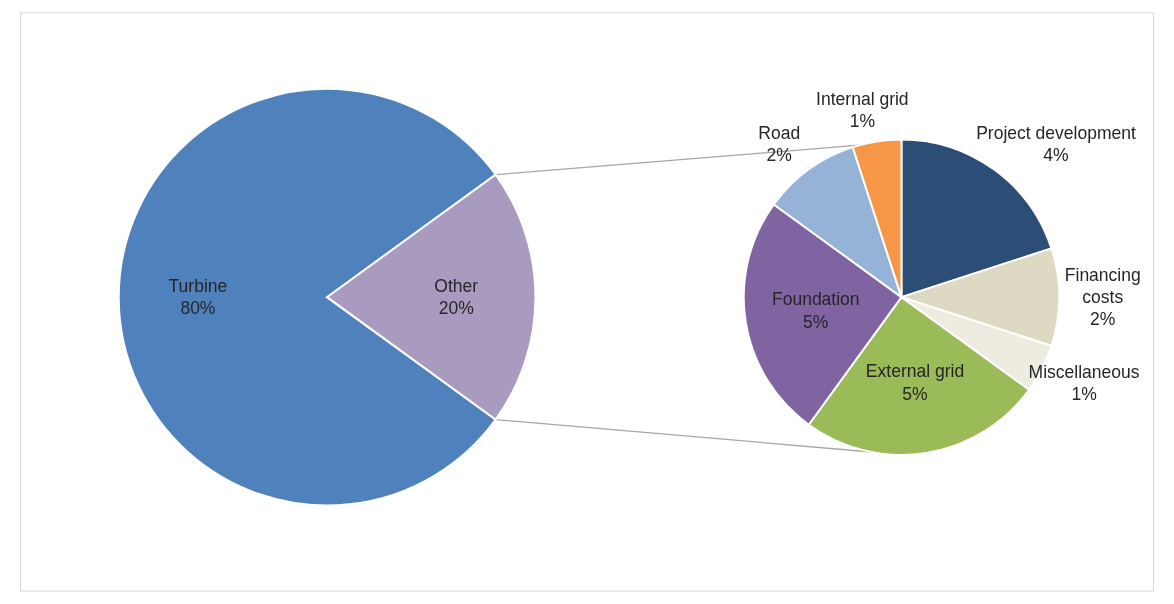 The height and width of the screenshot is (604, 1174). I want to click on data-label: 4%, so click(1056, 155).